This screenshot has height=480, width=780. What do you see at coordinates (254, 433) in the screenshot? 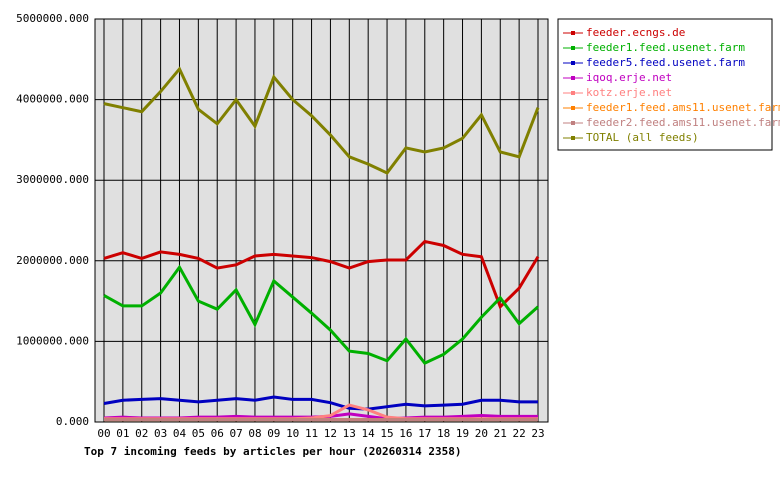
I see `x-tick-label: 08` at bounding box center [254, 433].